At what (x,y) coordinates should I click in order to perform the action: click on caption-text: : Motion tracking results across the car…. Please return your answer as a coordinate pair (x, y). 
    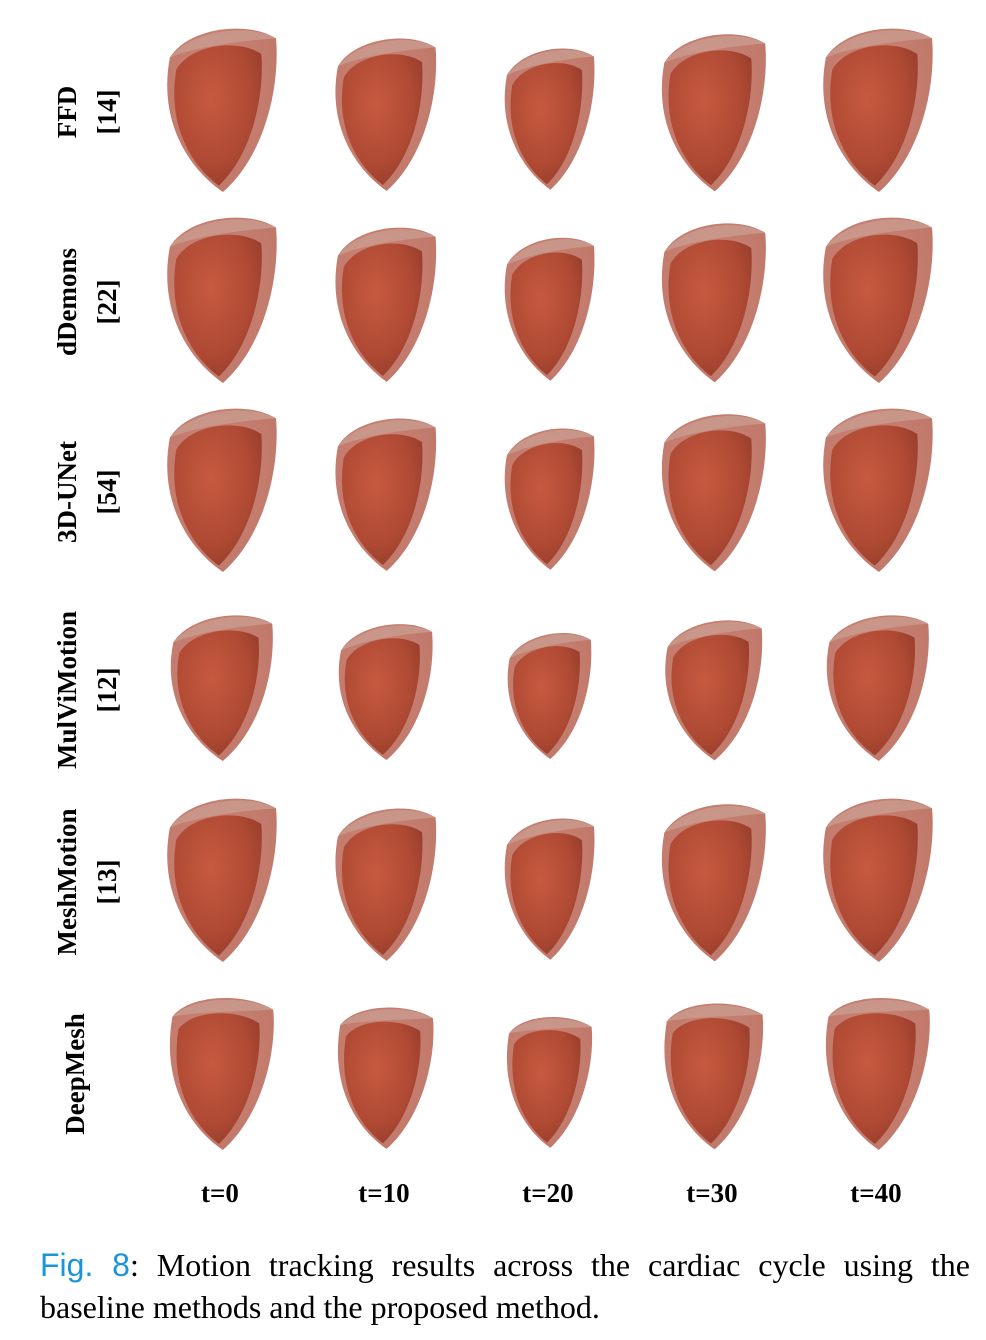
    Looking at the image, I should click on (505, 1286).